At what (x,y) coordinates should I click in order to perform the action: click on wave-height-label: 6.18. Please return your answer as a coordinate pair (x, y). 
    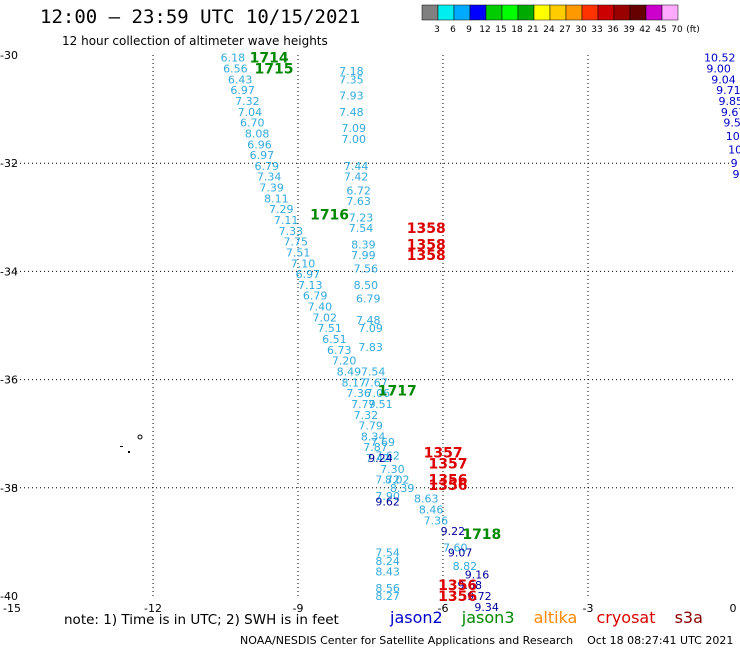
    Looking at the image, I should click on (233, 58).